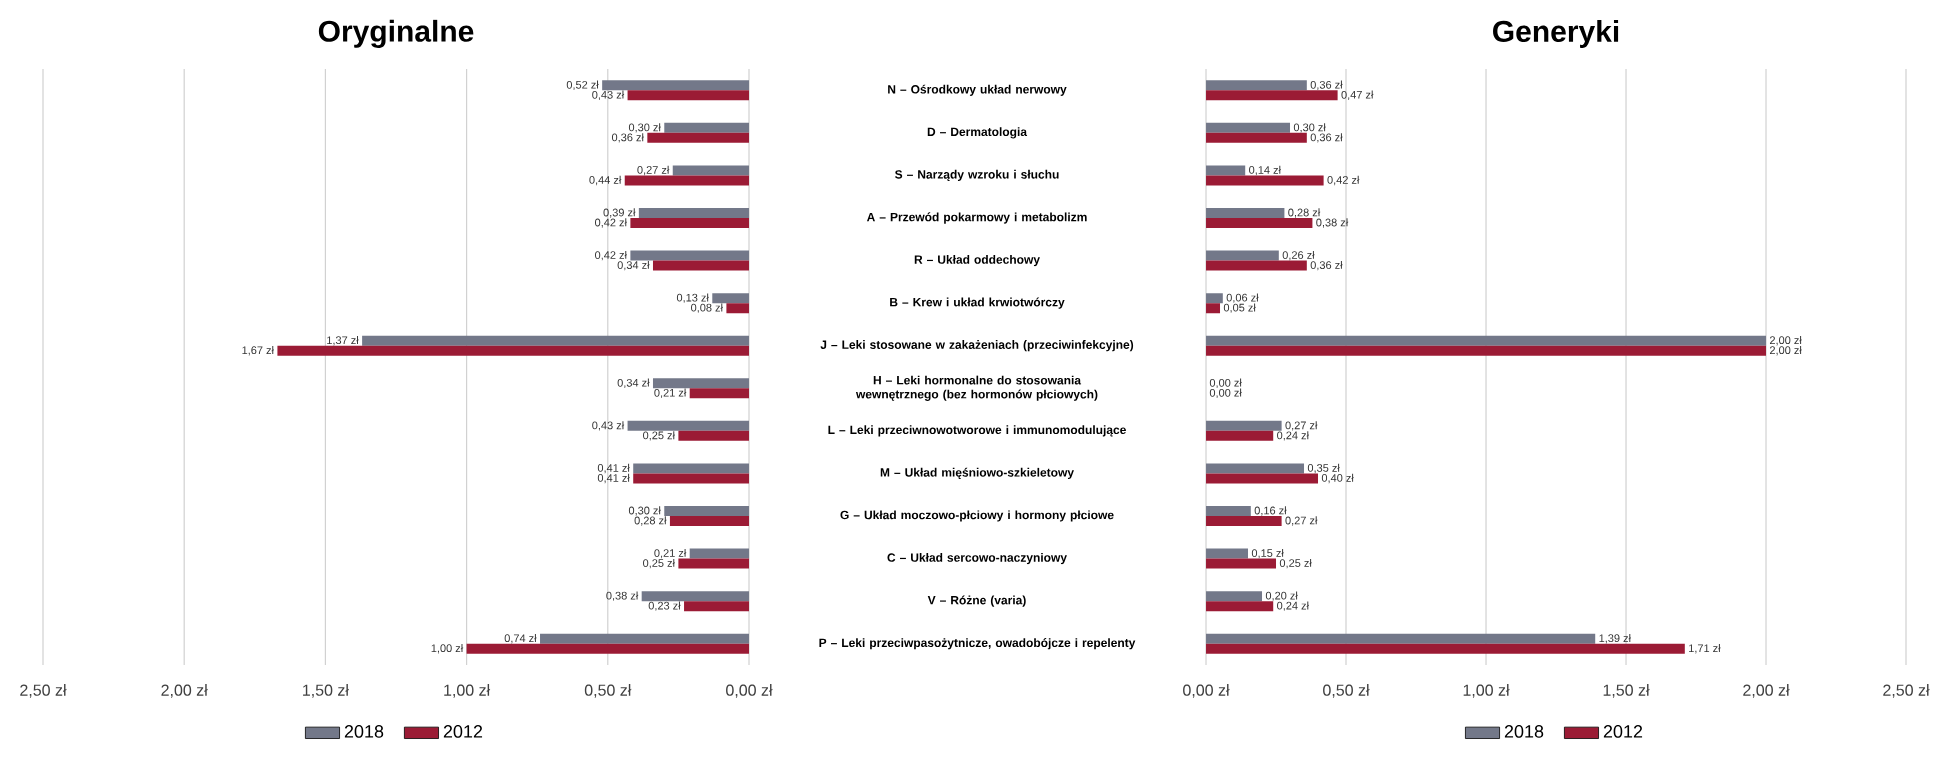 The image size is (1943, 757). Describe the element at coordinates (608, 691) in the screenshot. I see `x-tick-label: 0,50 zł` at that location.